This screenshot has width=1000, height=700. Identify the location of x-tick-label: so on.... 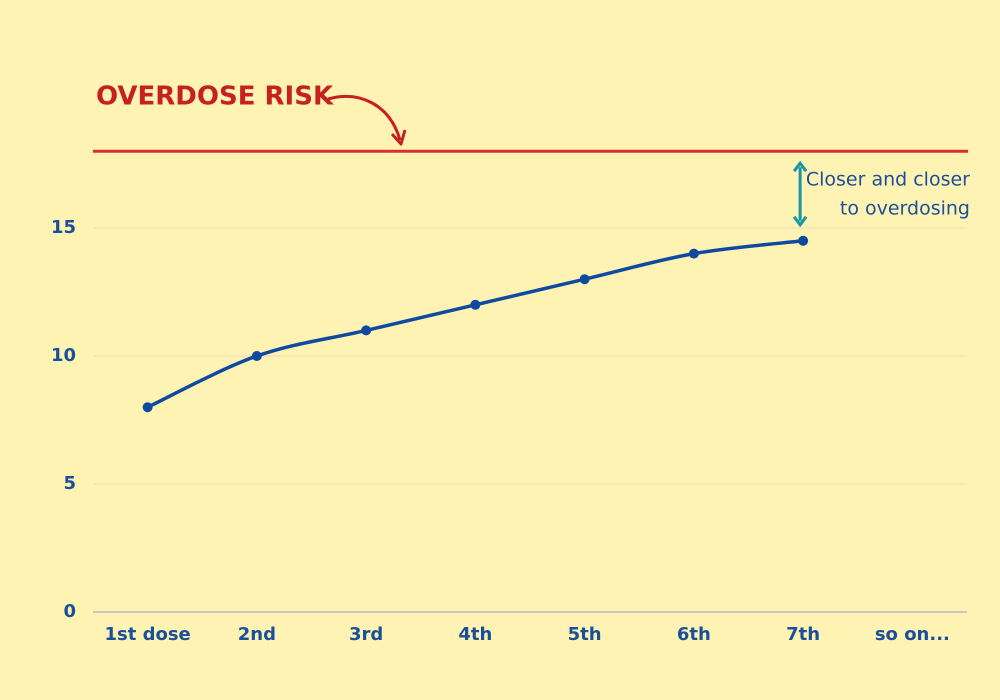
(912, 634).